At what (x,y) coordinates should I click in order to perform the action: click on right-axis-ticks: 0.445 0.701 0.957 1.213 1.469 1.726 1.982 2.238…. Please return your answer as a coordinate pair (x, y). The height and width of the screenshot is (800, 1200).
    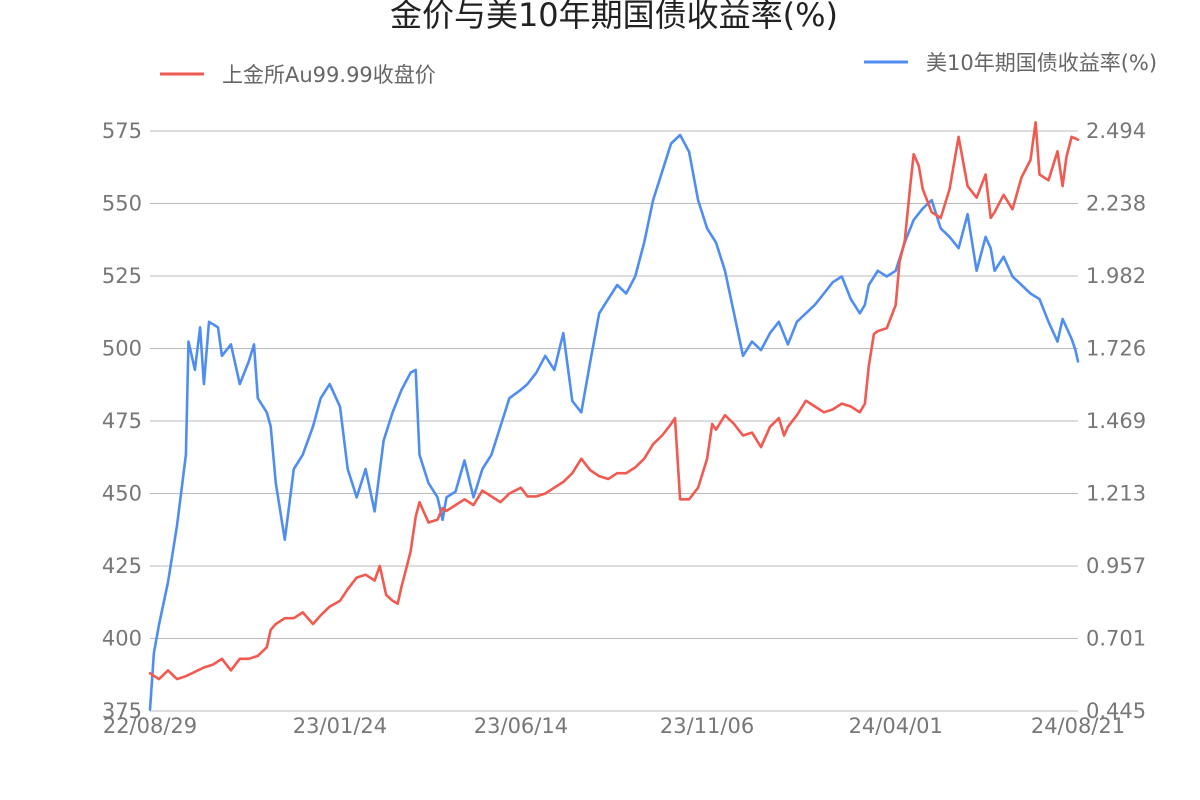
    Looking at the image, I should click on (1116, 421).